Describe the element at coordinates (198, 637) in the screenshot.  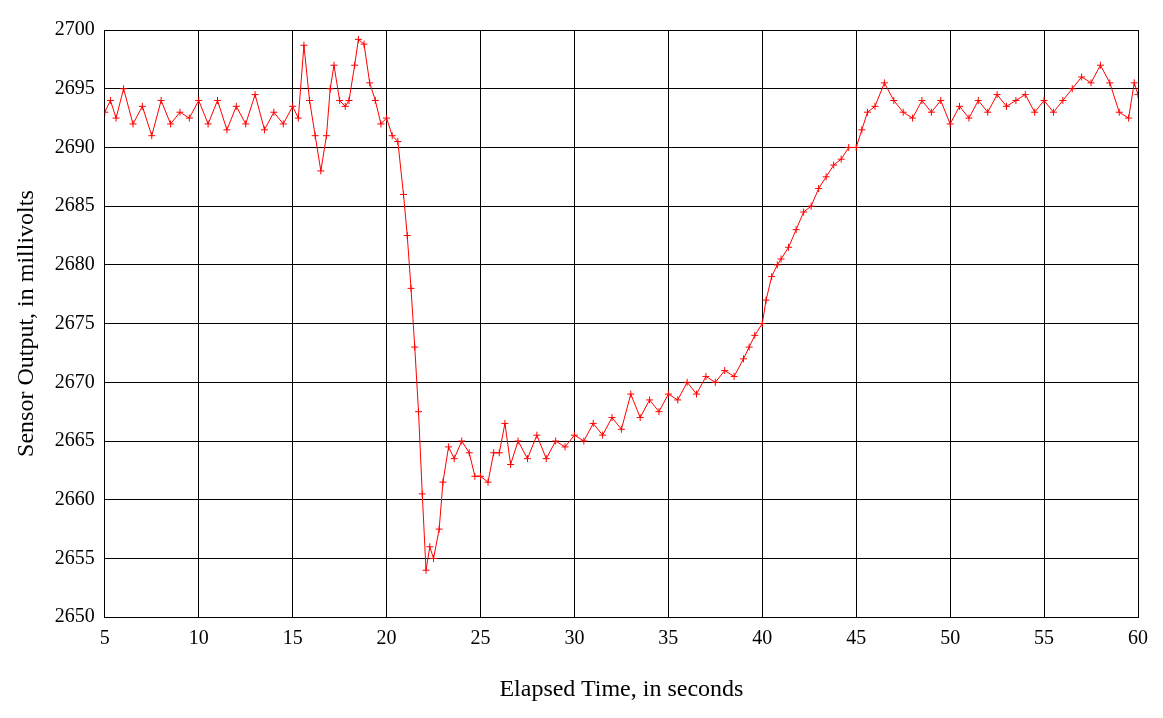
I see `x-tick-label: 10` at that location.